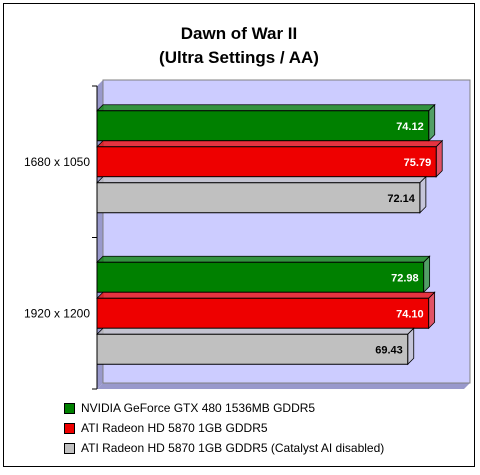 The image size is (480, 475). Describe the element at coordinates (283, 386) in the screenshot. I see `plot-floor` at that location.